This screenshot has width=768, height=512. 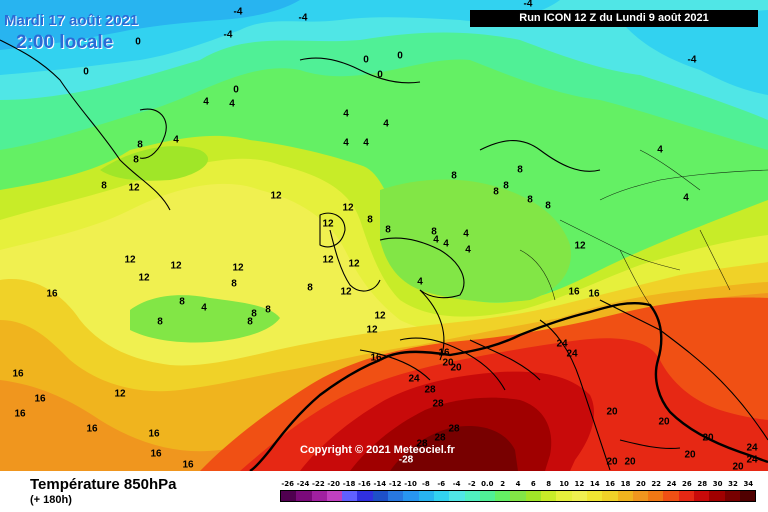 What do you see at coordinates (549, 484) in the screenshot?
I see `scale-tick-label: 8` at bounding box center [549, 484].